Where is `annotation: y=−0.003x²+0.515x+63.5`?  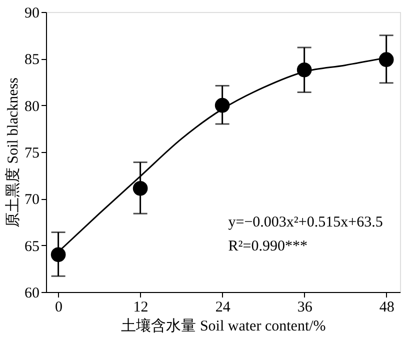 annotation: y=−0.003x²+0.515x+63.5 is located at coordinates (305, 222).